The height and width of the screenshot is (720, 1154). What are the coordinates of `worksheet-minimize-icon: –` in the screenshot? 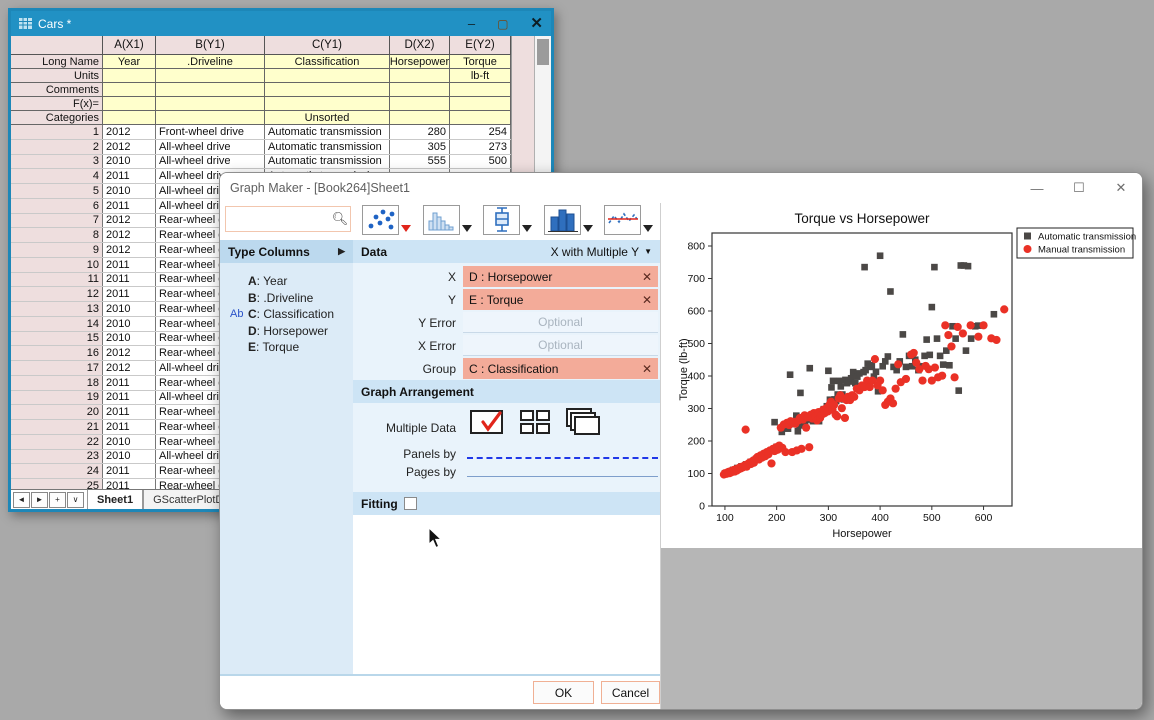 It's located at (471, 23).